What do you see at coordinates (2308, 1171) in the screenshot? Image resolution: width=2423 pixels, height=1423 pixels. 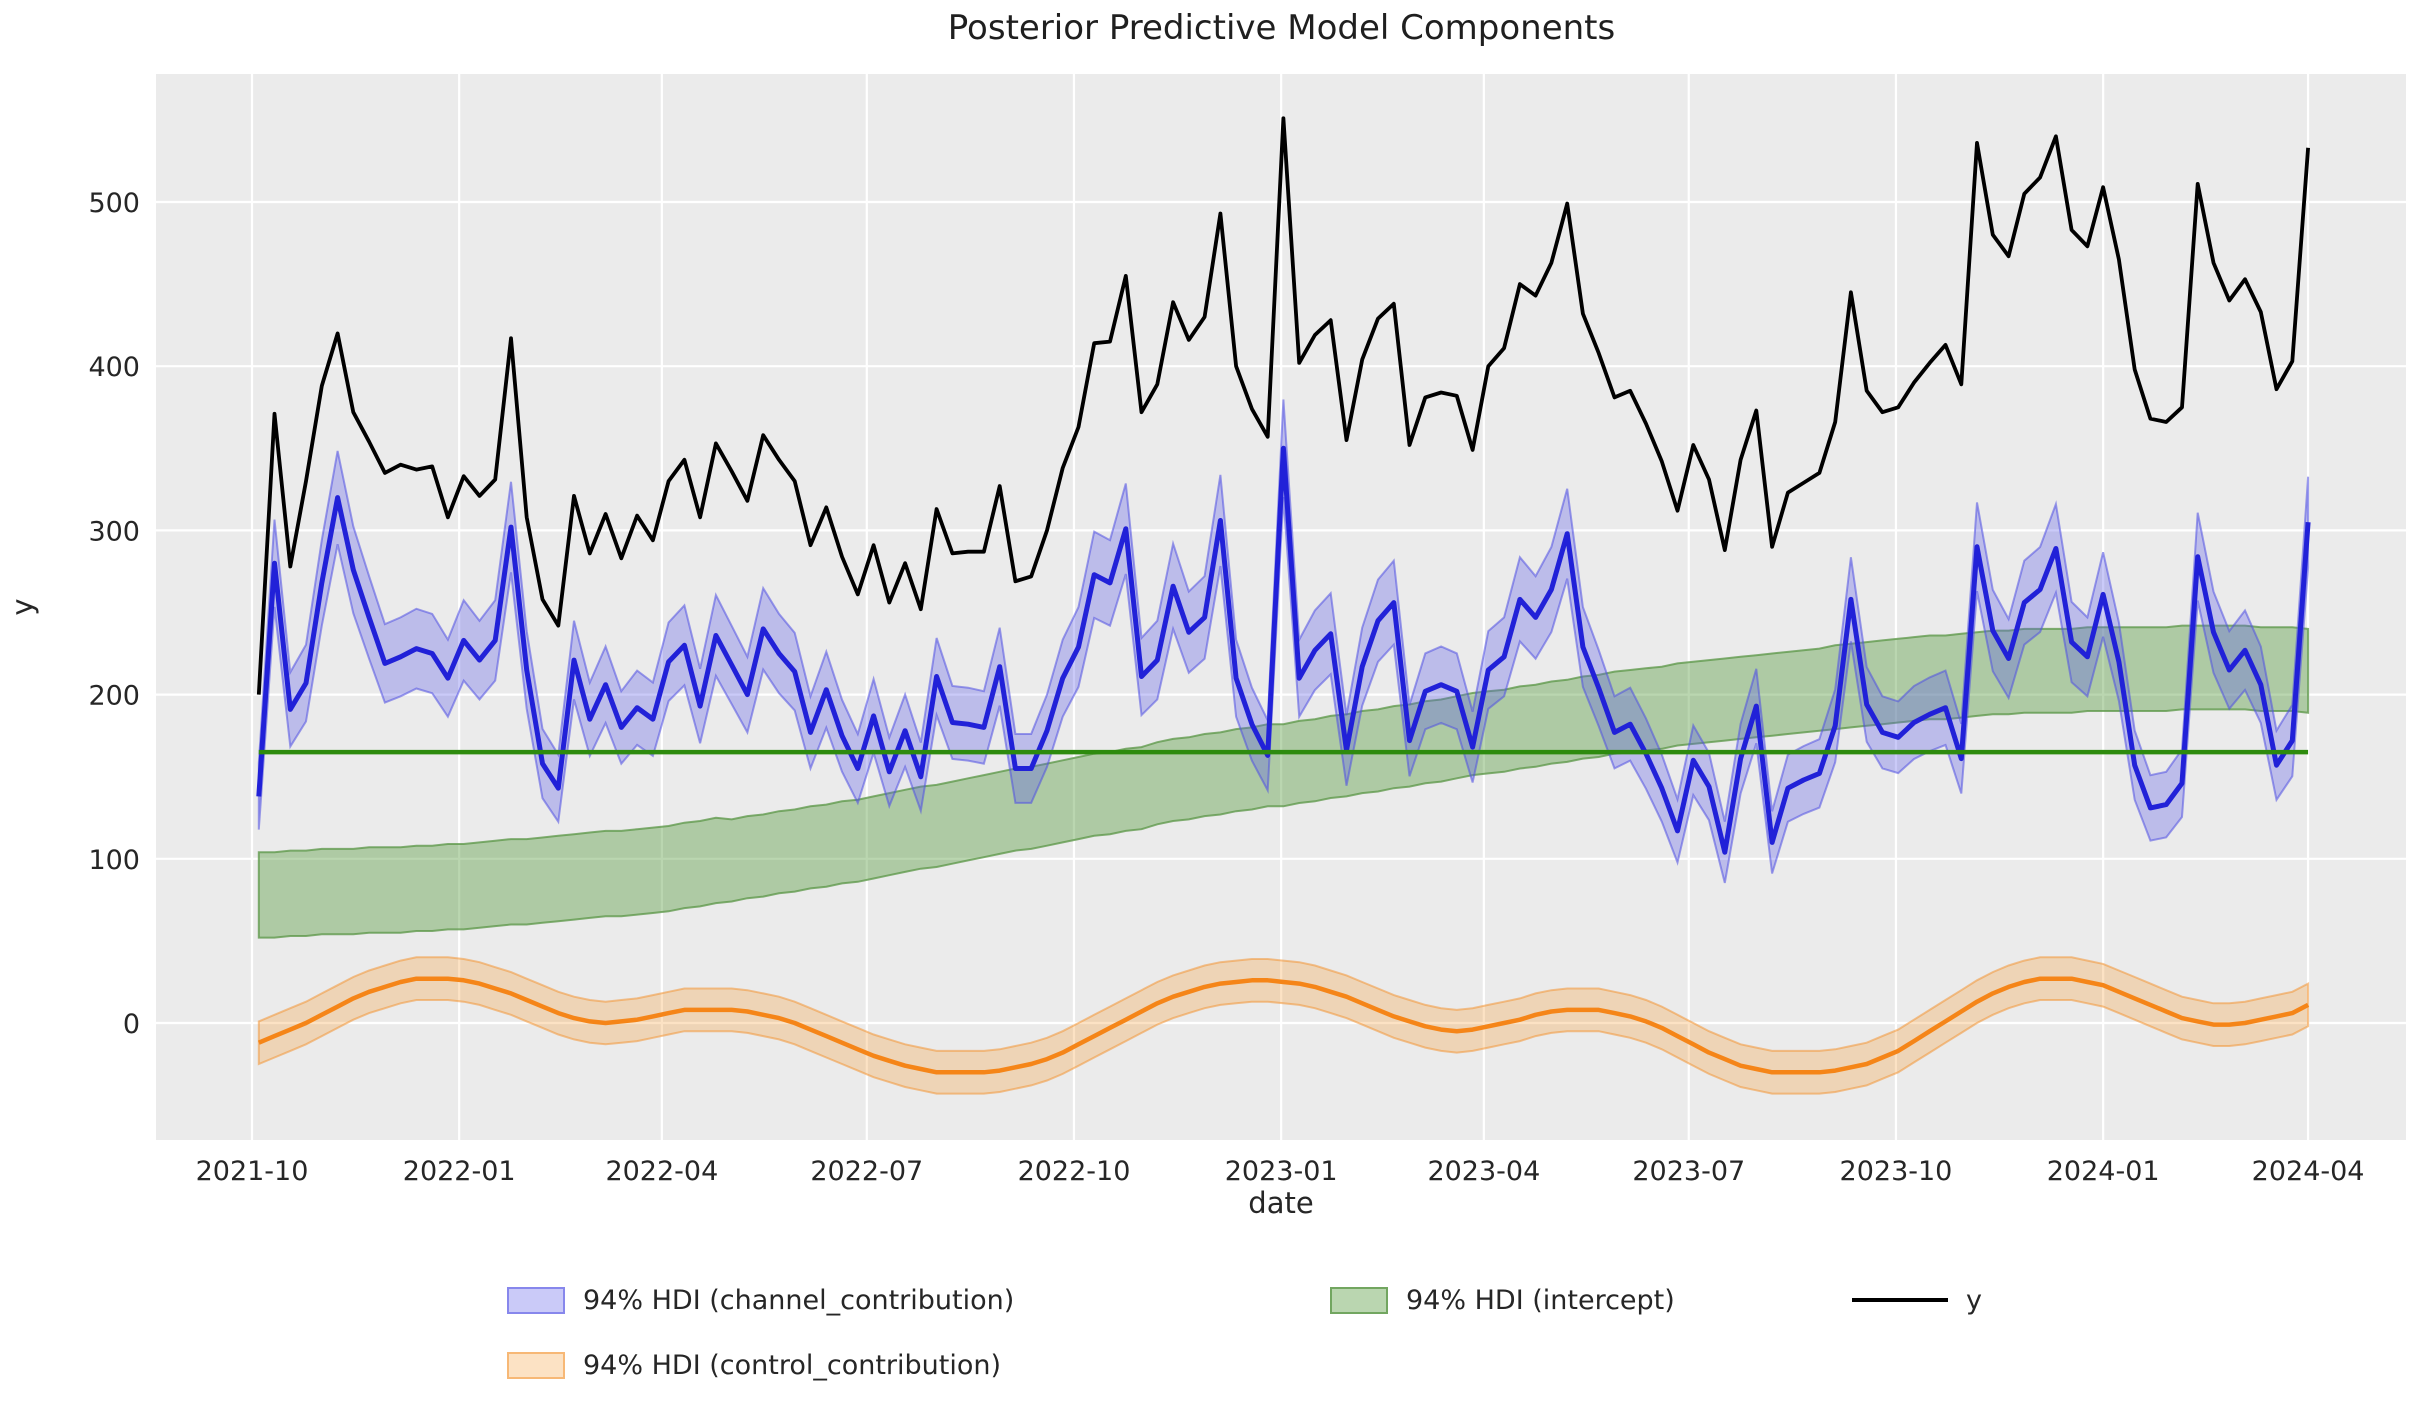 I see `x-tick-label: 2024-04` at bounding box center [2308, 1171].